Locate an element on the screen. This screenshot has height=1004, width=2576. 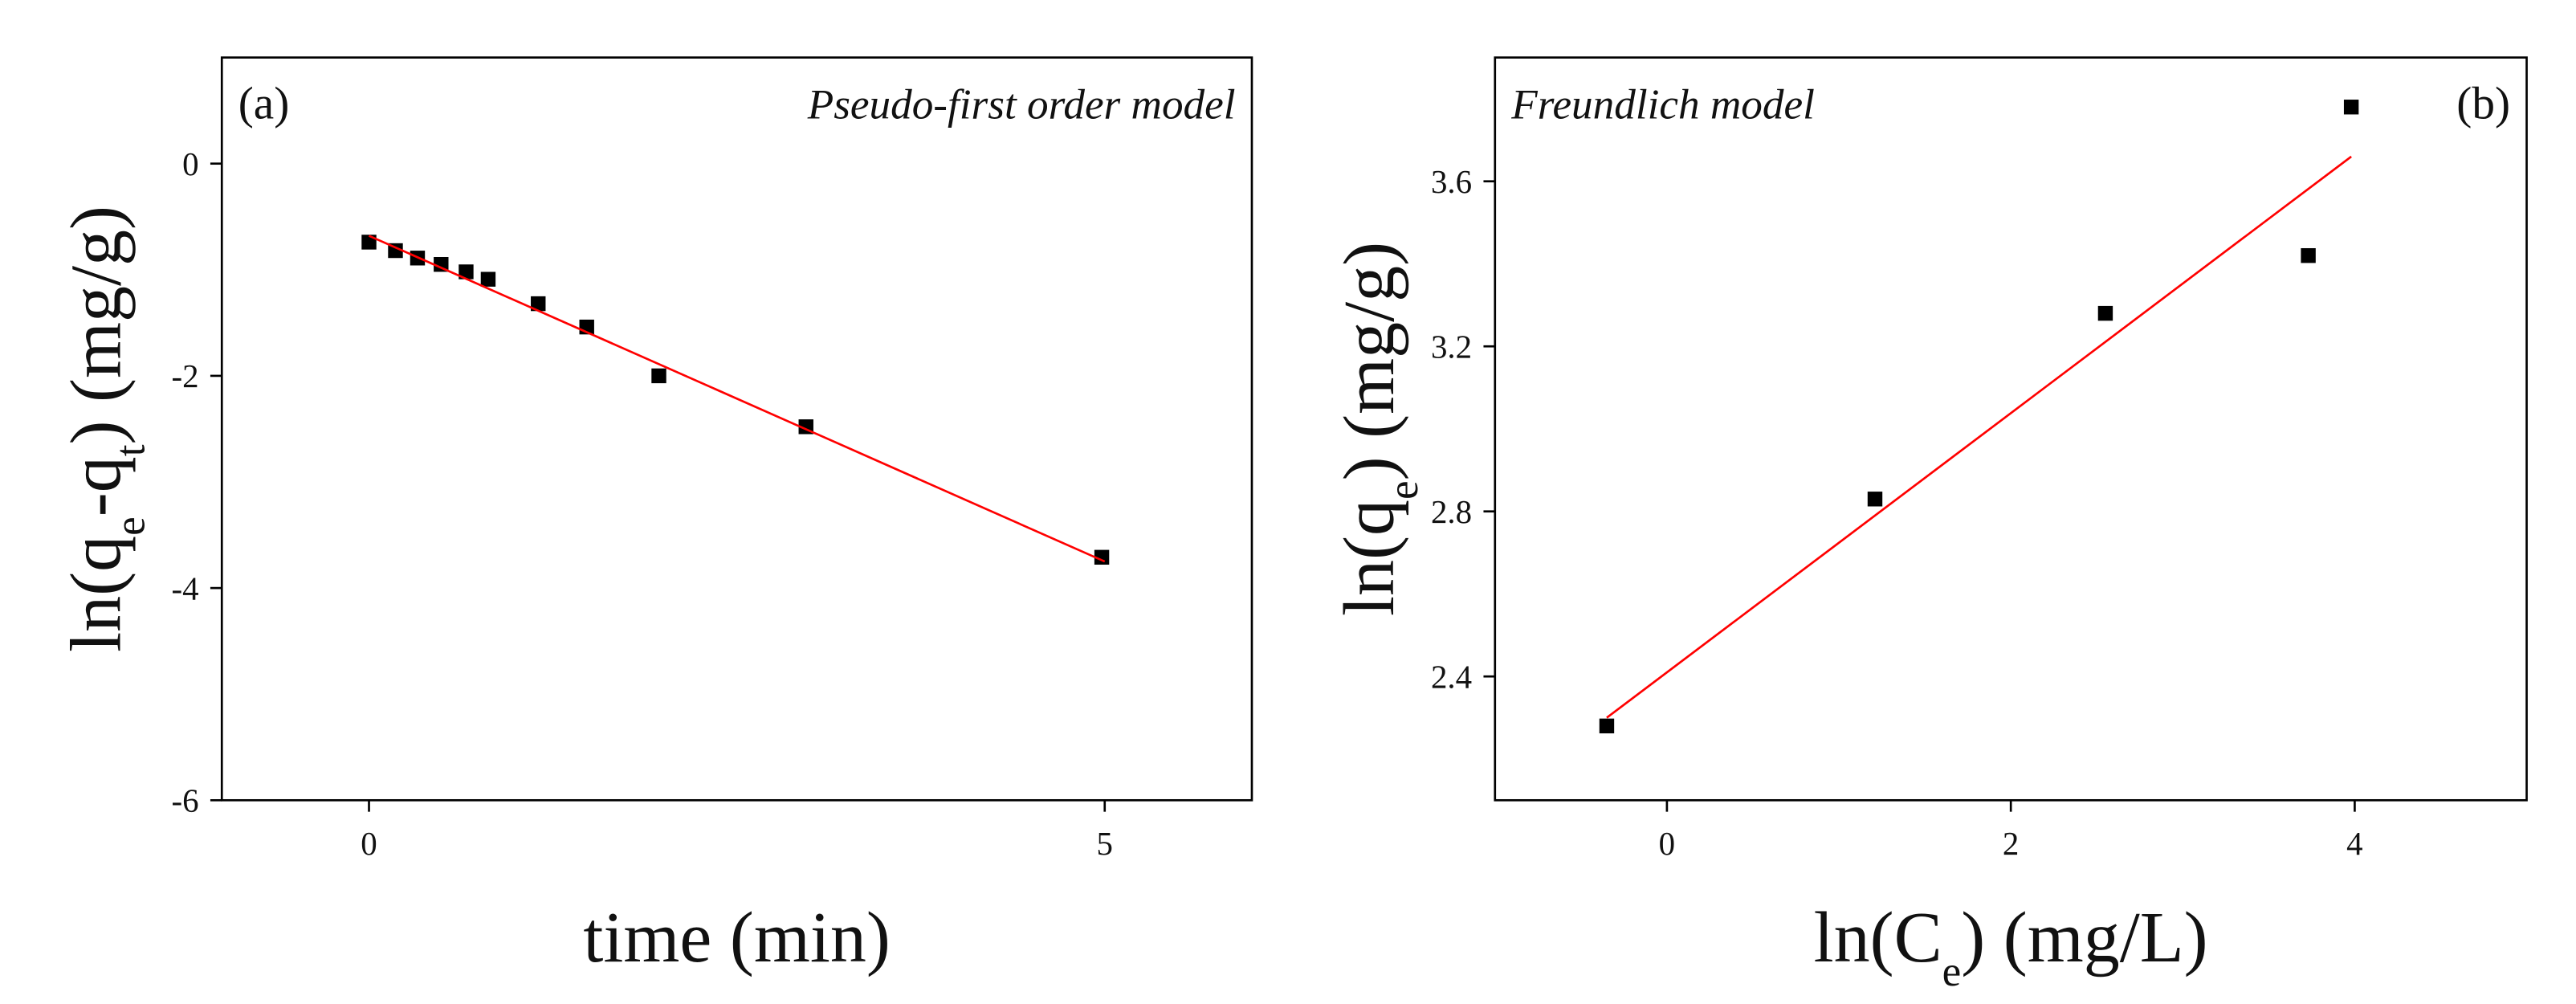
label-part: time (min) is located at coordinates (736, 937).